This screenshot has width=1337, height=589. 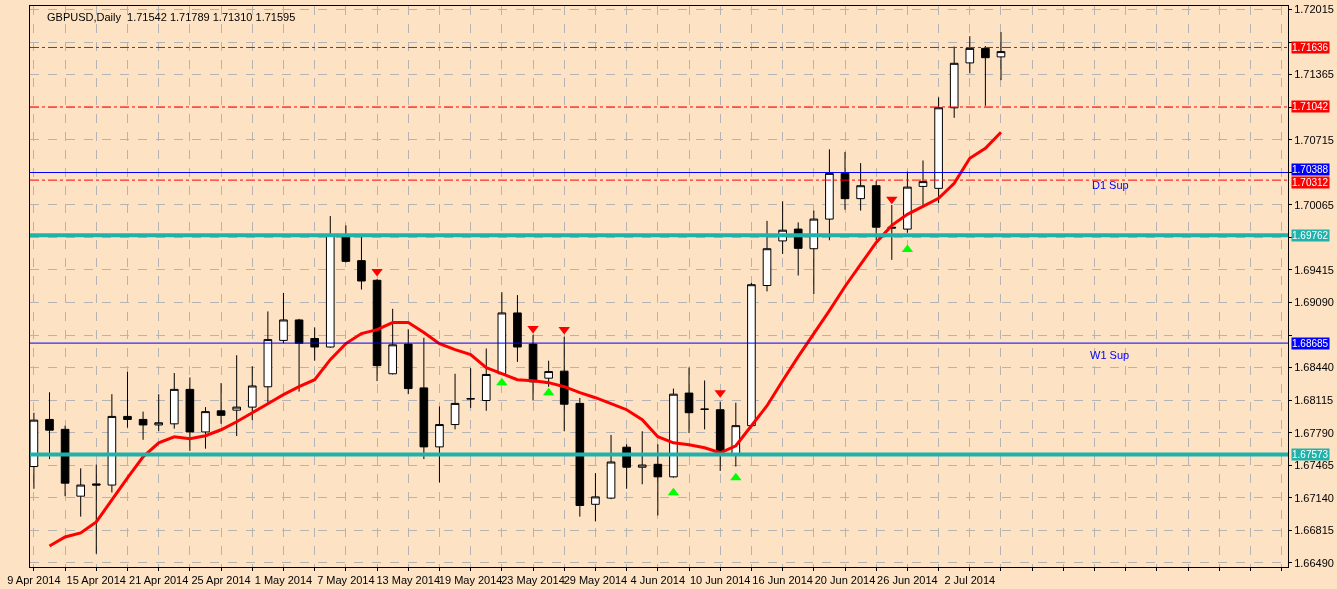 What do you see at coordinates (1310, 343) in the screenshot?
I see `ref-line-label: 1.68685` at bounding box center [1310, 343].